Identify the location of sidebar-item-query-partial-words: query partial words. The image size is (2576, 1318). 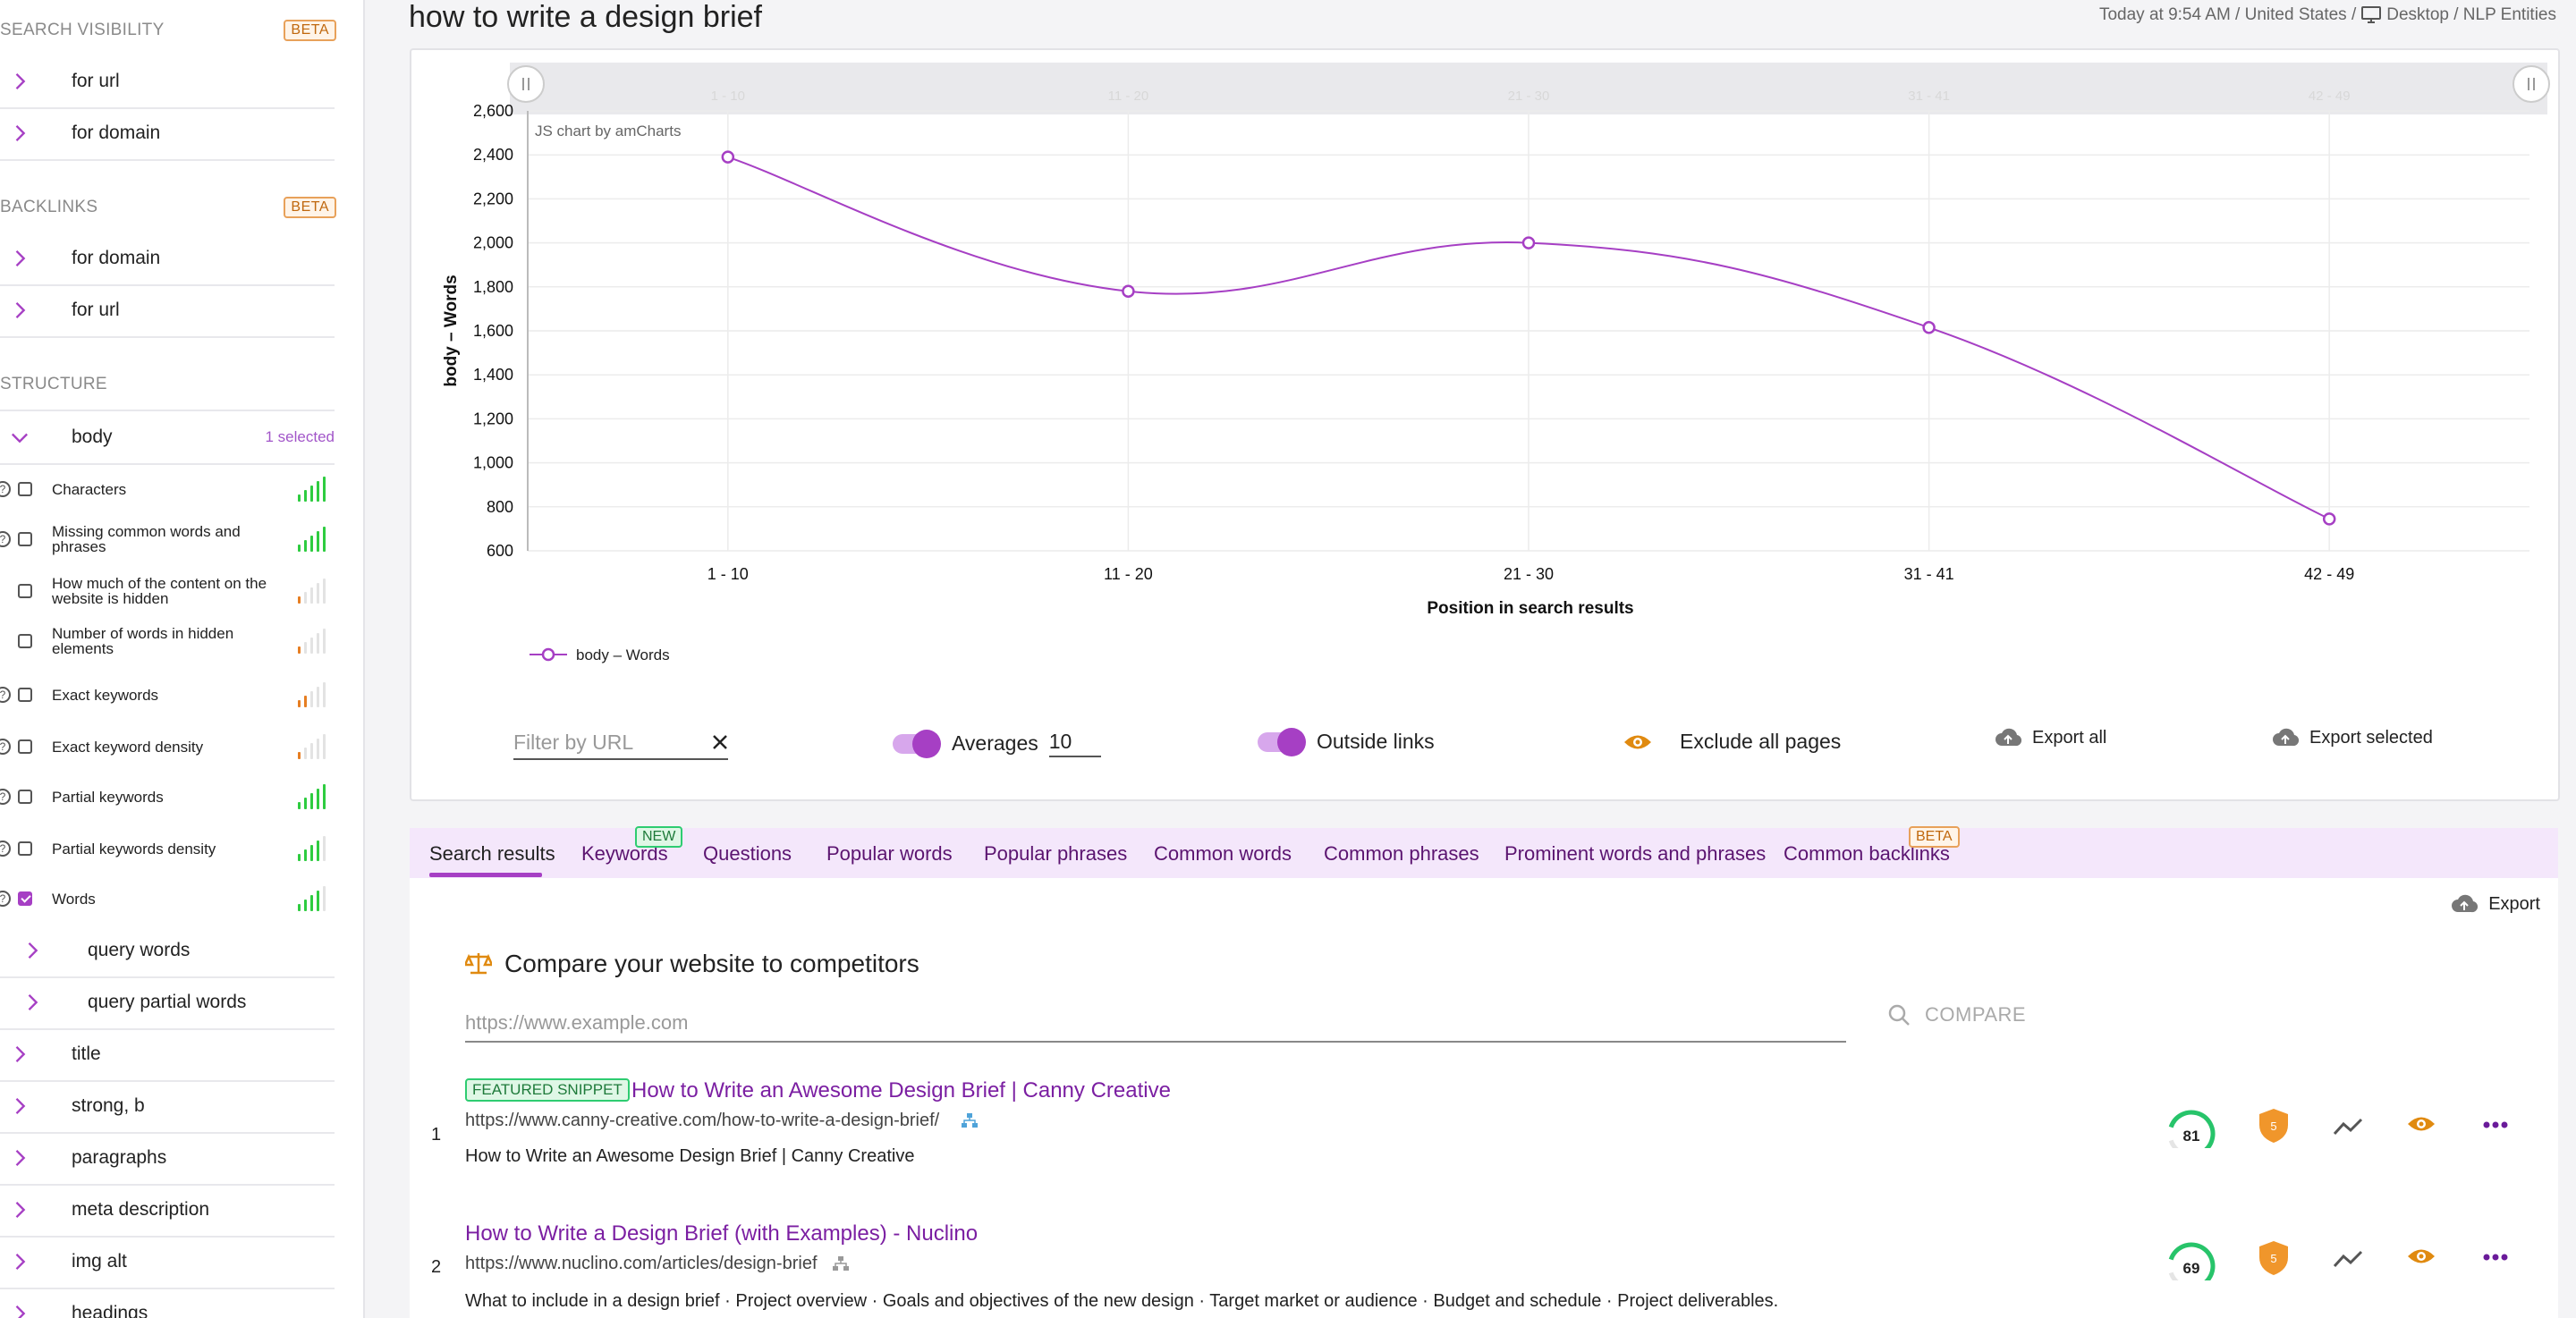
(167, 1003).